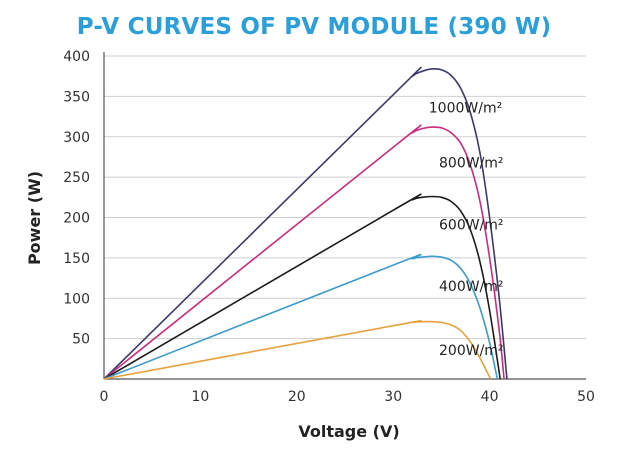  I want to click on y-tick-50: 50, so click(81, 340).